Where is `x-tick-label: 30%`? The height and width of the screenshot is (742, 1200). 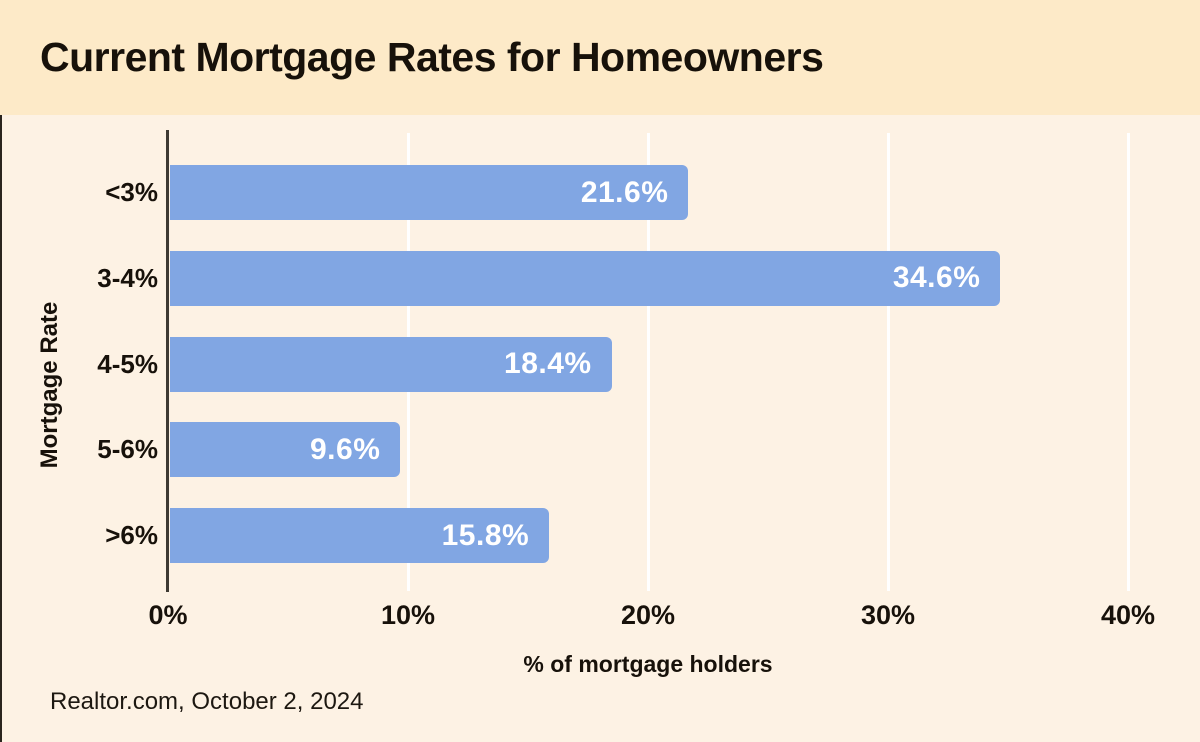 x-tick-label: 30% is located at coordinates (888, 615).